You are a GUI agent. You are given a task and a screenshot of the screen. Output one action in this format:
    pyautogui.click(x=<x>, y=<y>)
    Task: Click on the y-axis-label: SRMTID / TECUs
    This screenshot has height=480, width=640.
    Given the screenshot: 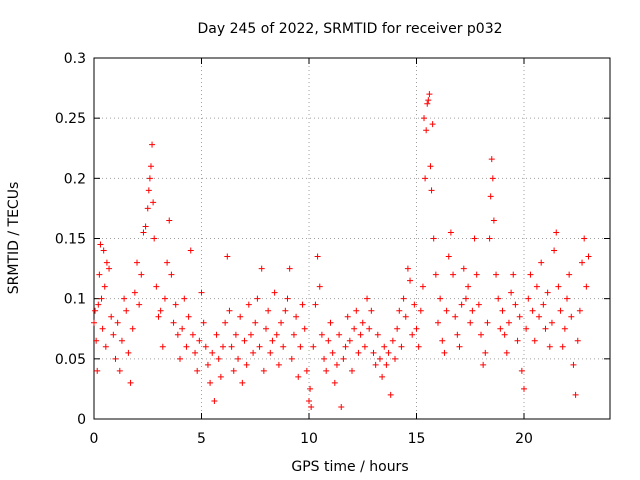 What is the action you would take?
    pyautogui.click(x=14, y=238)
    